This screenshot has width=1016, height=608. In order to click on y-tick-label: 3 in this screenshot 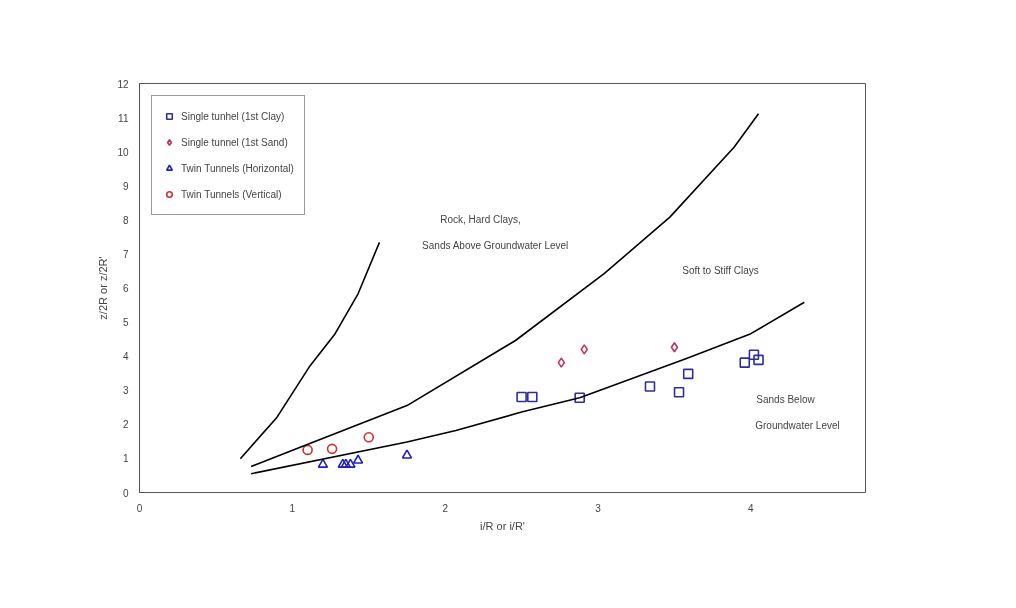, I will do `click(125, 391)`.